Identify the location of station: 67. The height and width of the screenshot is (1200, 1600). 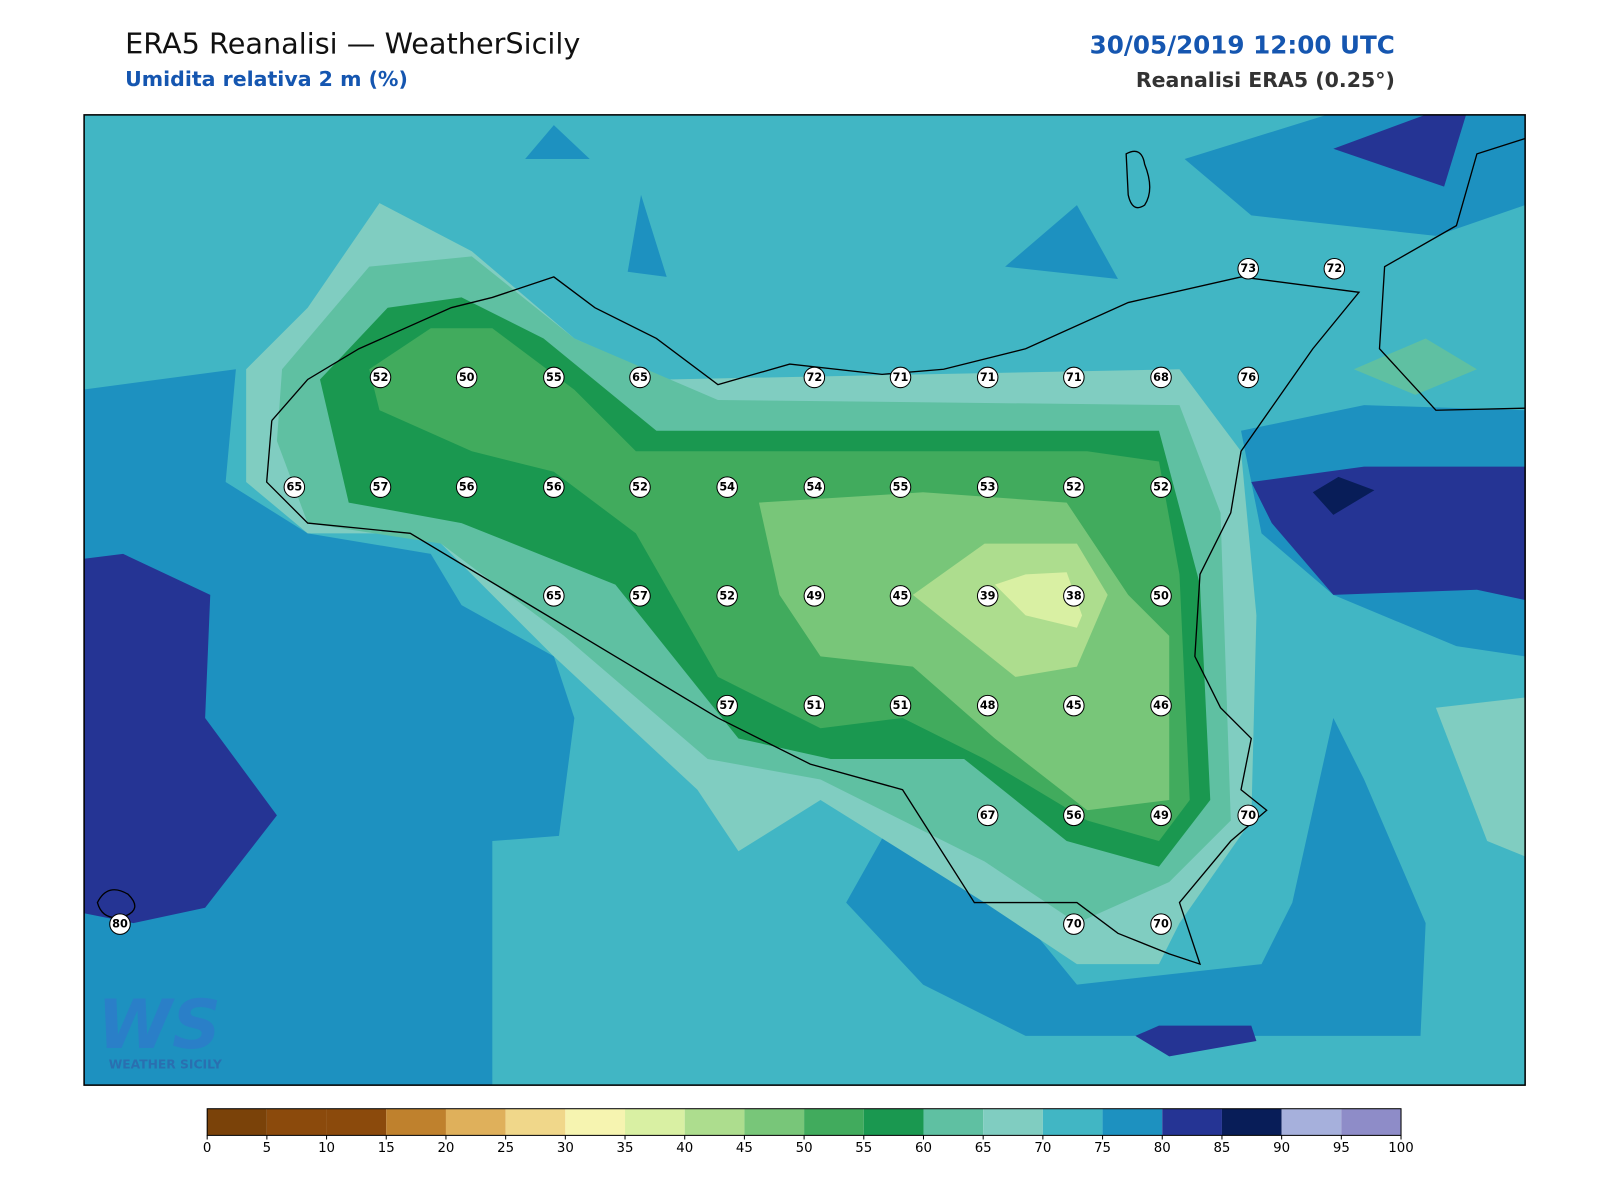
(987, 815).